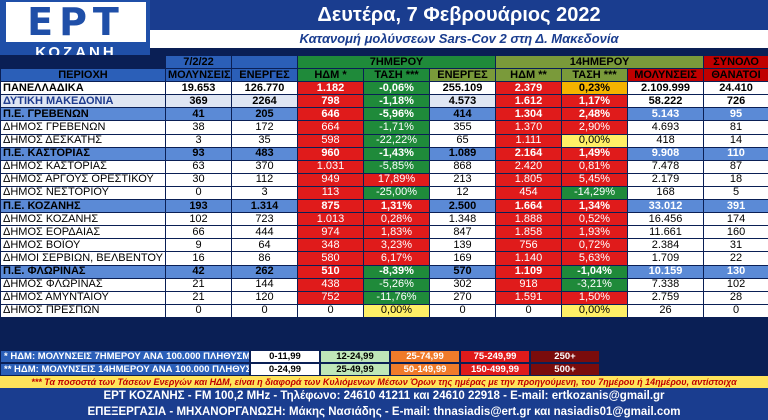 This screenshot has height=420, width=768. What do you see at coordinates (594, 114) in the screenshot?
I see `trend-14day: 2,48%` at bounding box center [594, 114].